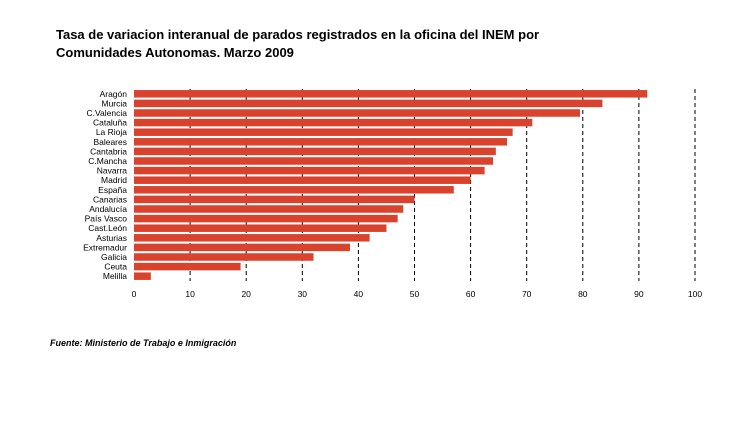 Image resolution: width=746 pixels, height=425 pixels. I want to click on x-tick-label: 20, so click(246, 294).